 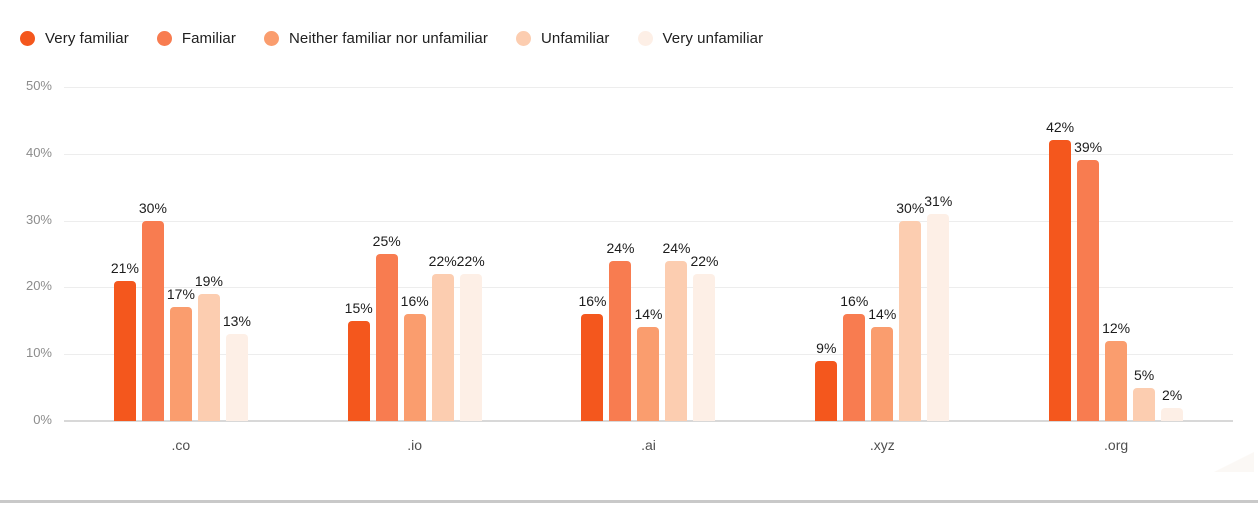 I want to click on x-axis-category-label: .ai, so click(x=648, y=445).